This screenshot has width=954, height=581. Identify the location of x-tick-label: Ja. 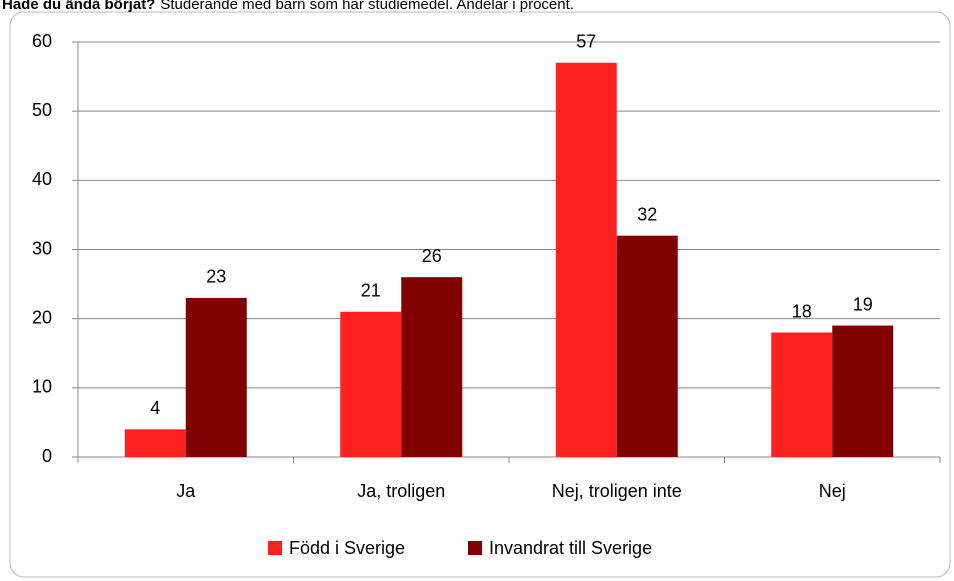
(186, 491).